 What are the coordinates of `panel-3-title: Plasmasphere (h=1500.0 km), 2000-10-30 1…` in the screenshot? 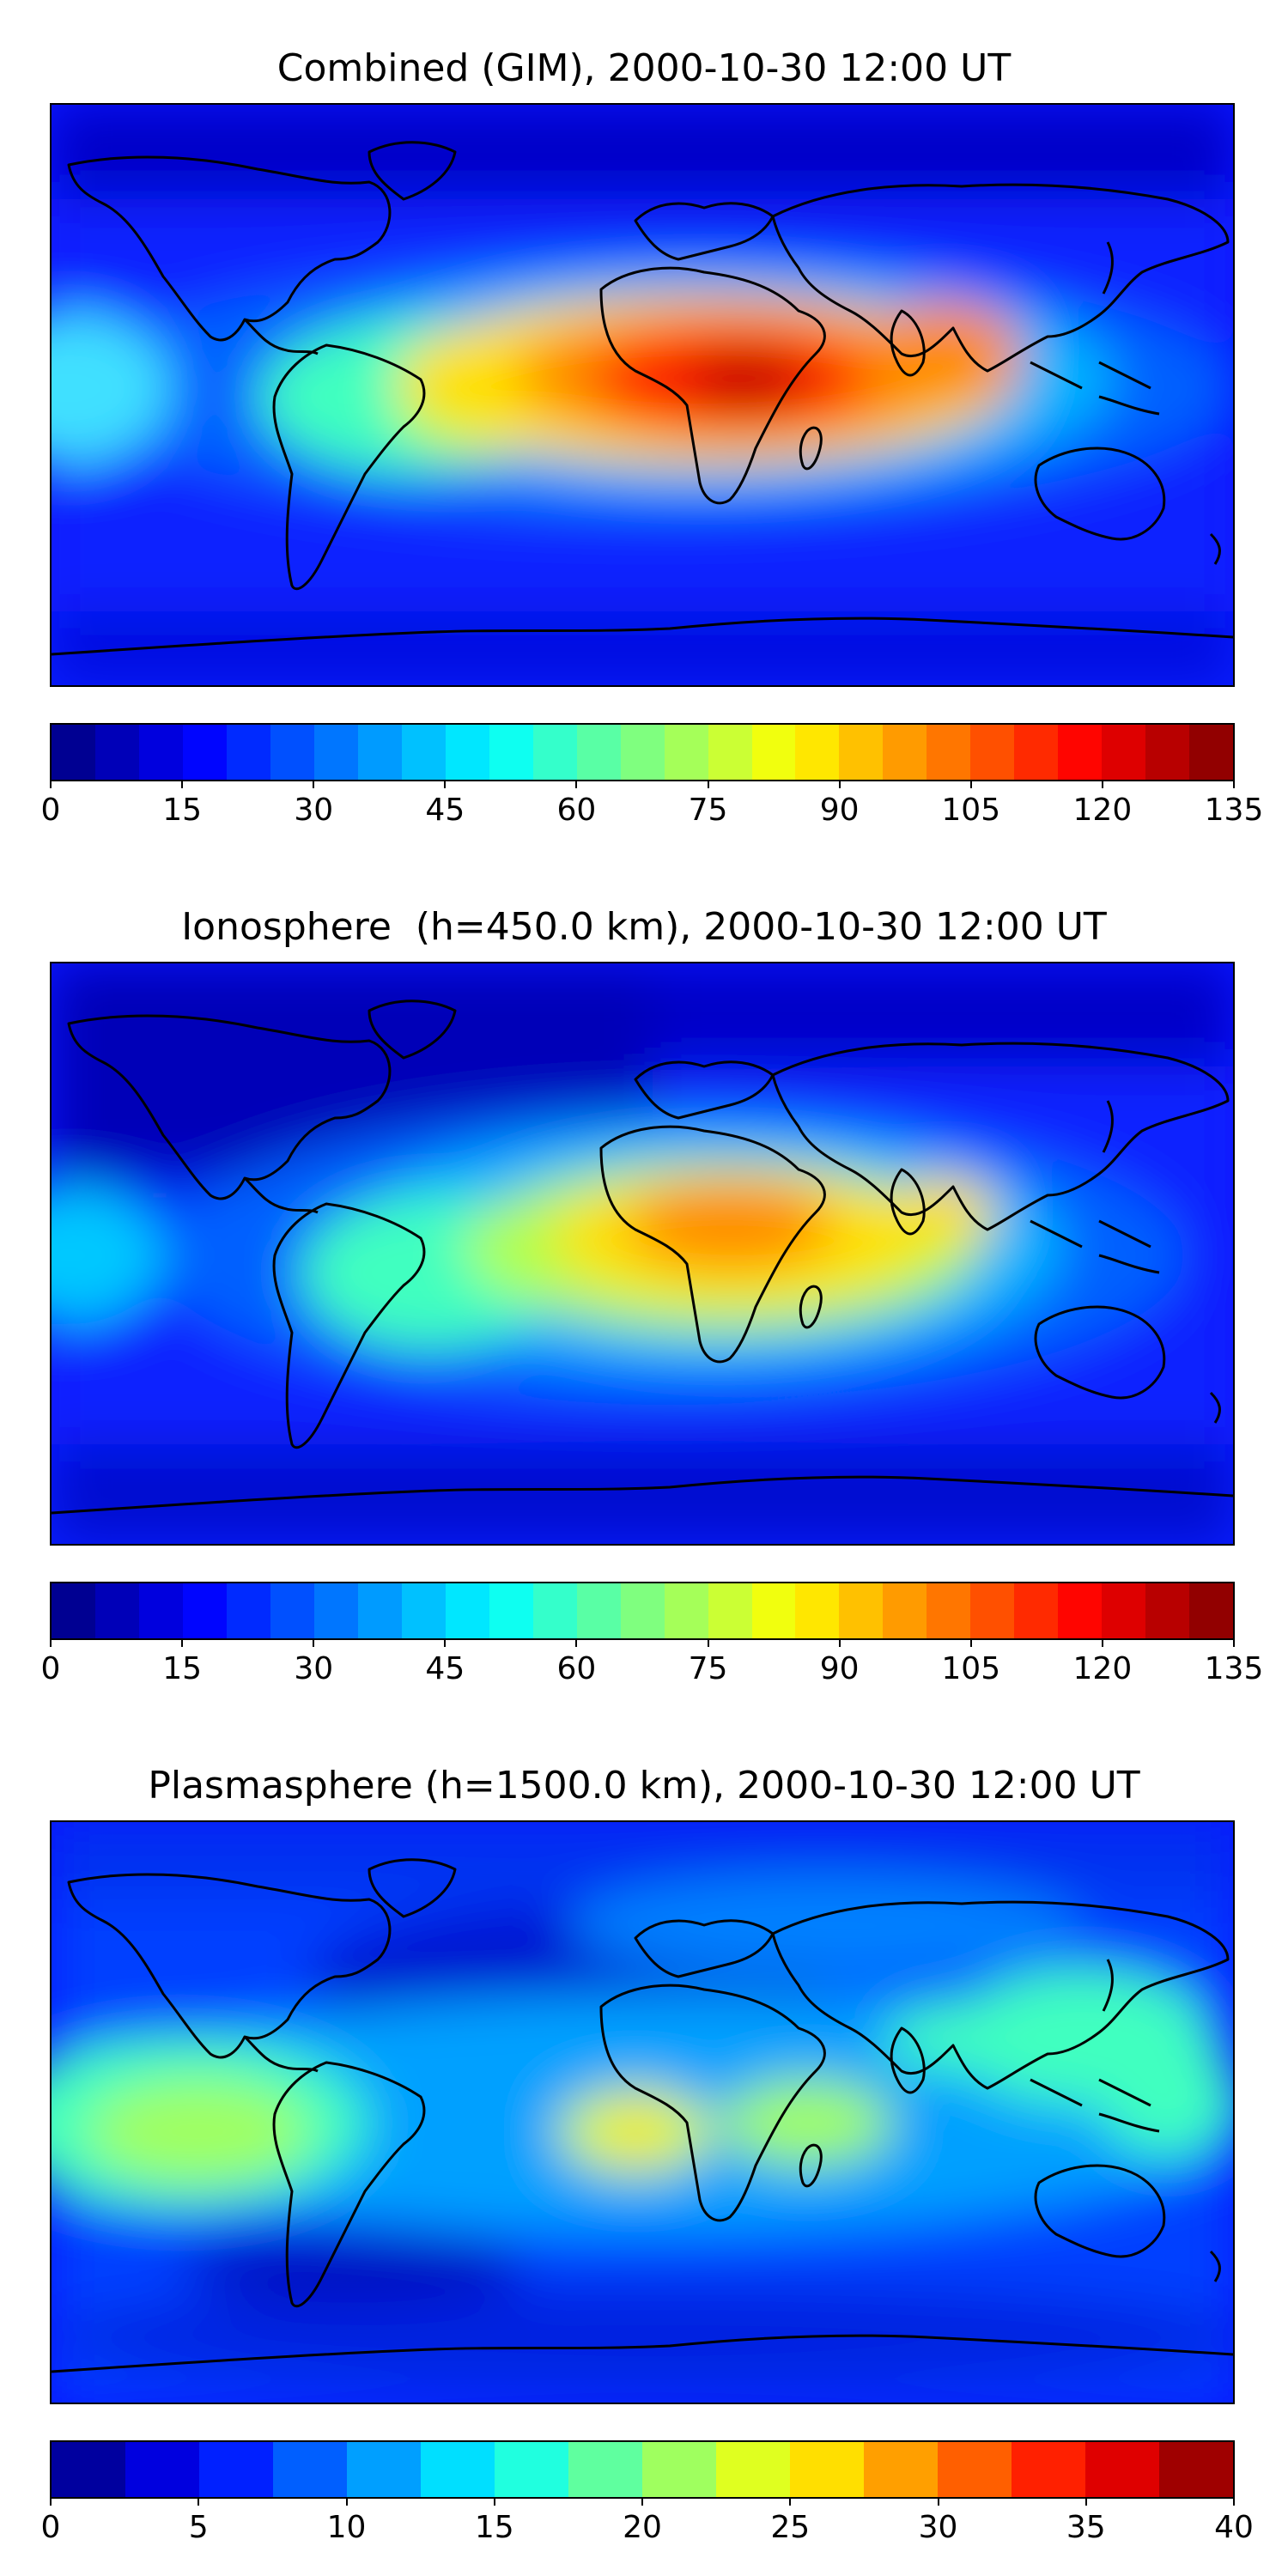 It's located at (644, 1785).